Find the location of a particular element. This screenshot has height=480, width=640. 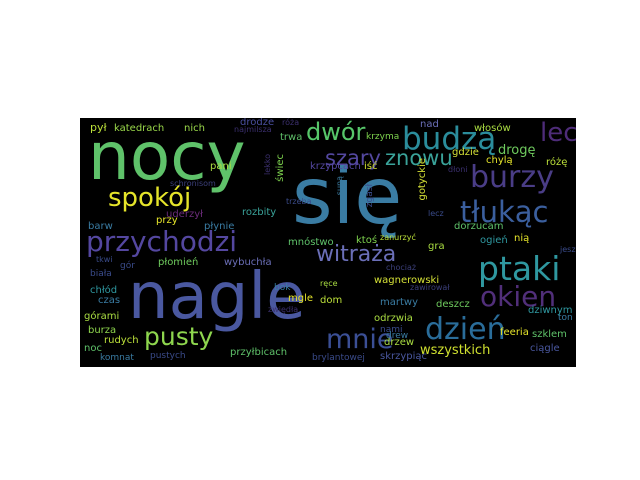

word-plomien: płomień is located at coordinates (178, 262).